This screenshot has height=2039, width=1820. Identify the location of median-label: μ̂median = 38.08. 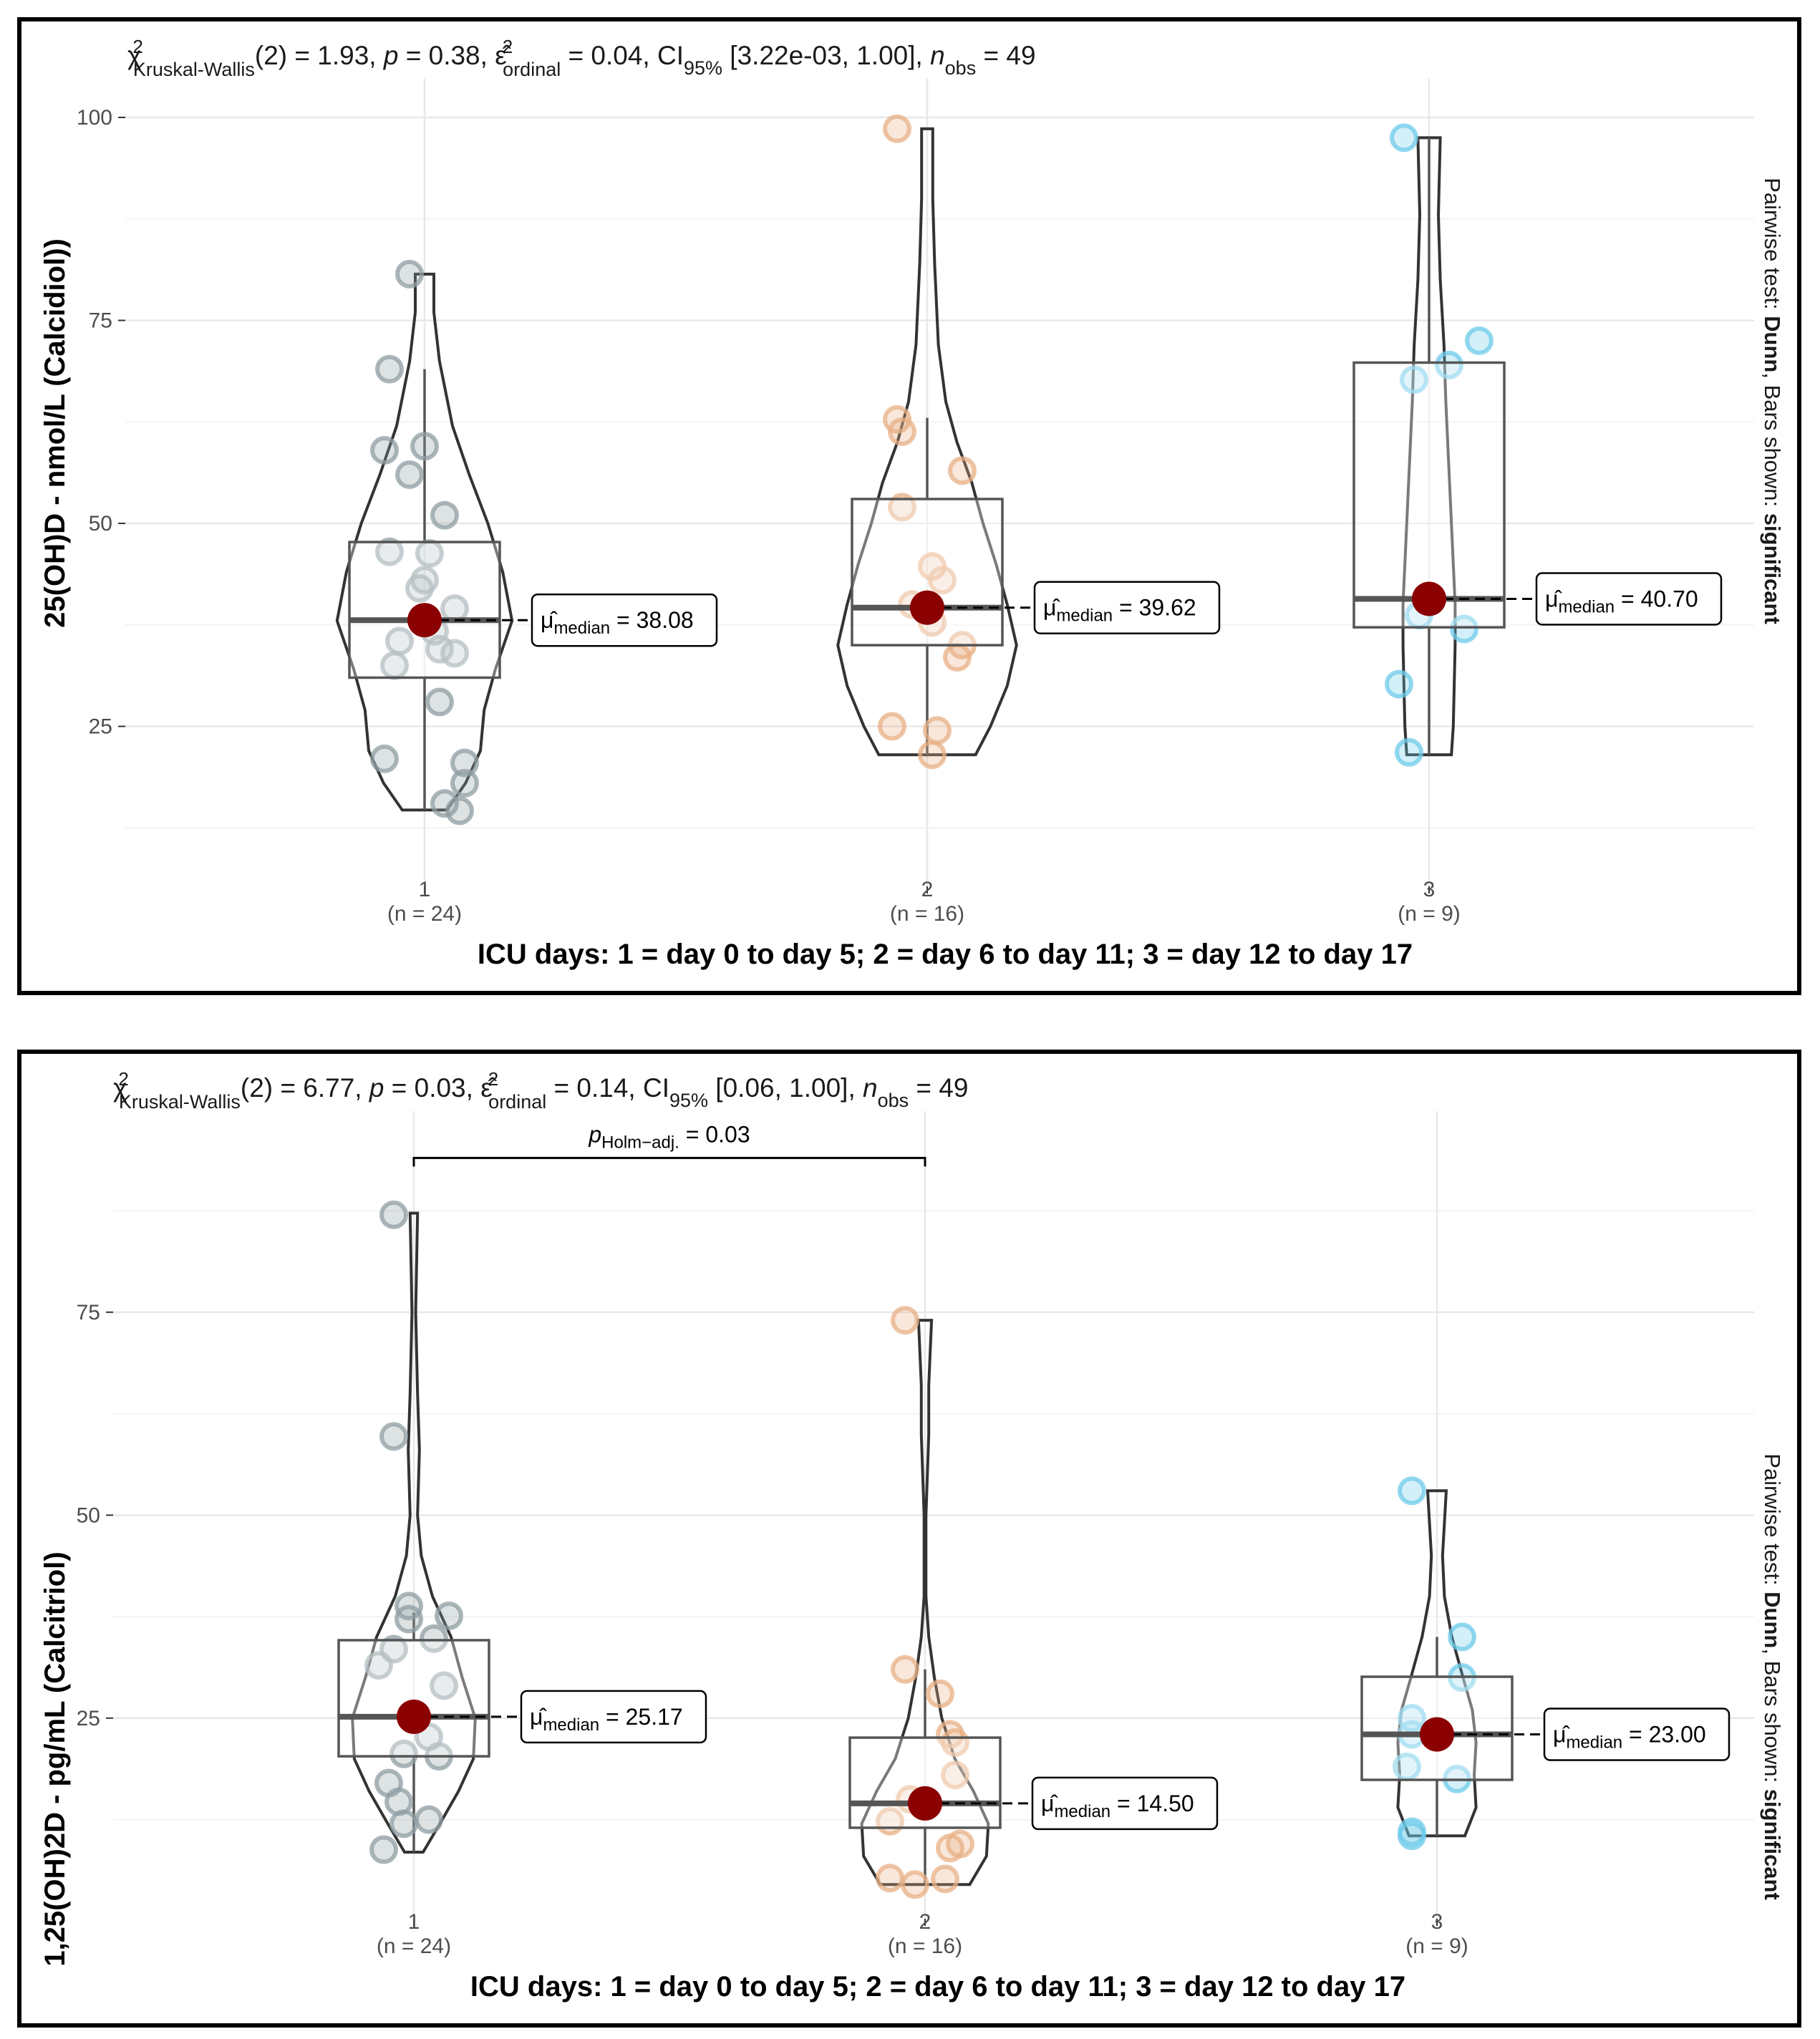
(617, 623).